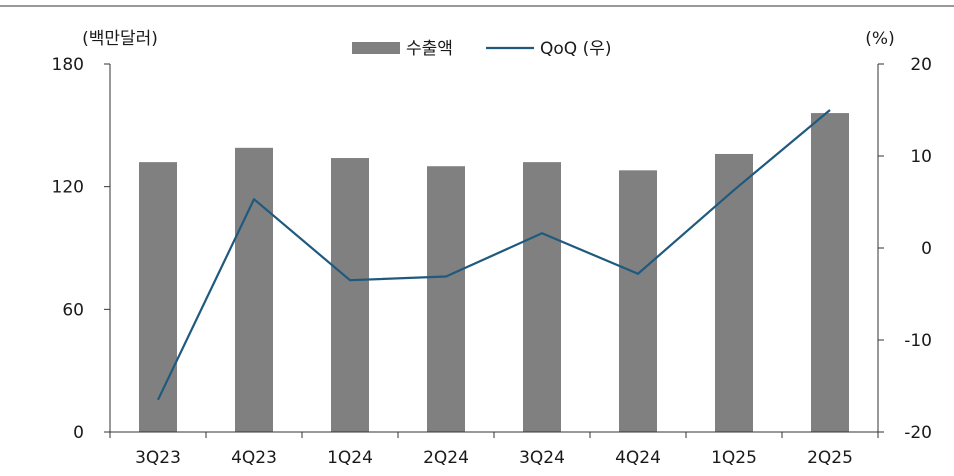  Describe the element at coordinates (68, 188) in the screenshot. I see `left-tick-label: 120` at that location.